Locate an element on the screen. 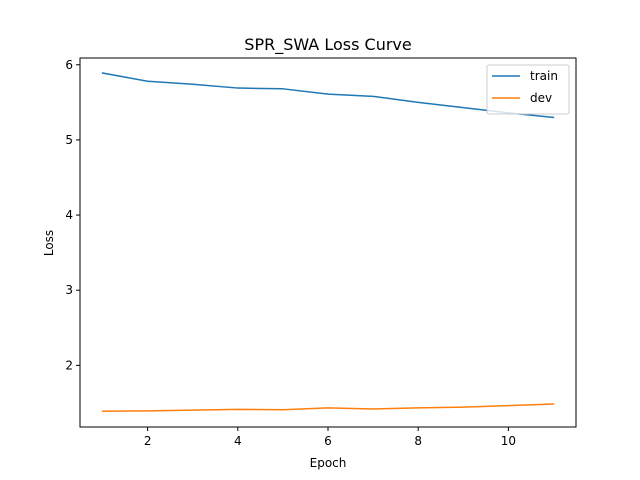 The height and width of the screenshot is (480, 640). series-line-dev is located at coordinates (328, 407).